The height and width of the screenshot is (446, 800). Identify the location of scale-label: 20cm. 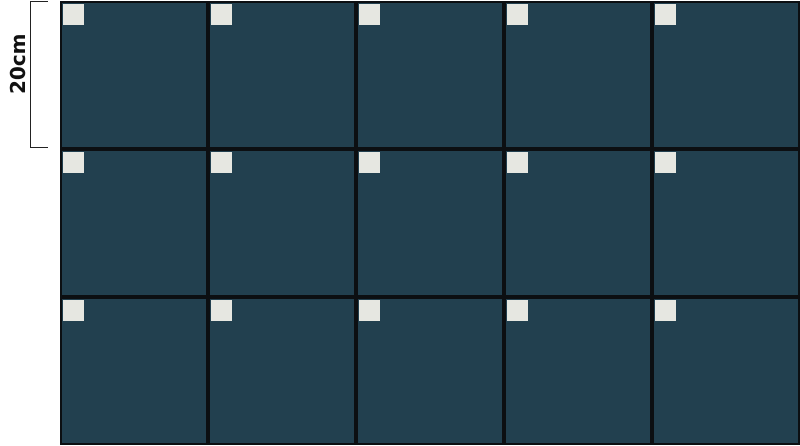
(18, 63).